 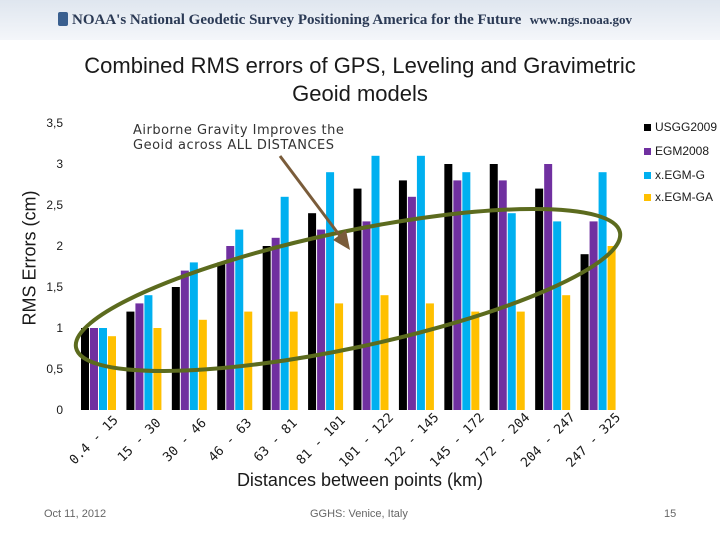 What do you see at coordinates (54, 369) in the screenshot?
I see `y-tick-label: 0,5` at bounding box center [54, 369].